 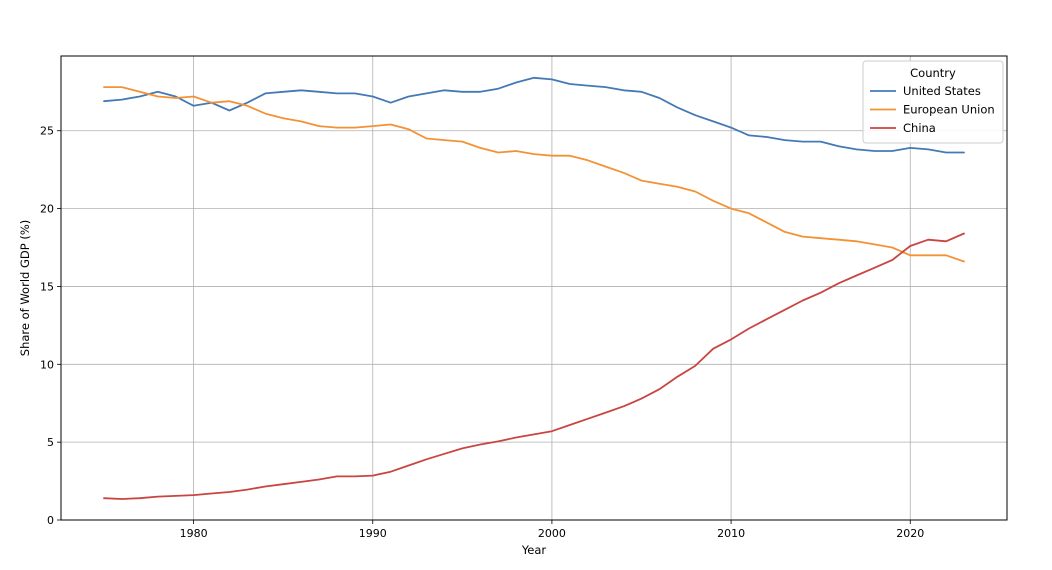 I want to click on x-tick-label: 2020, so click(x=910, y=533).